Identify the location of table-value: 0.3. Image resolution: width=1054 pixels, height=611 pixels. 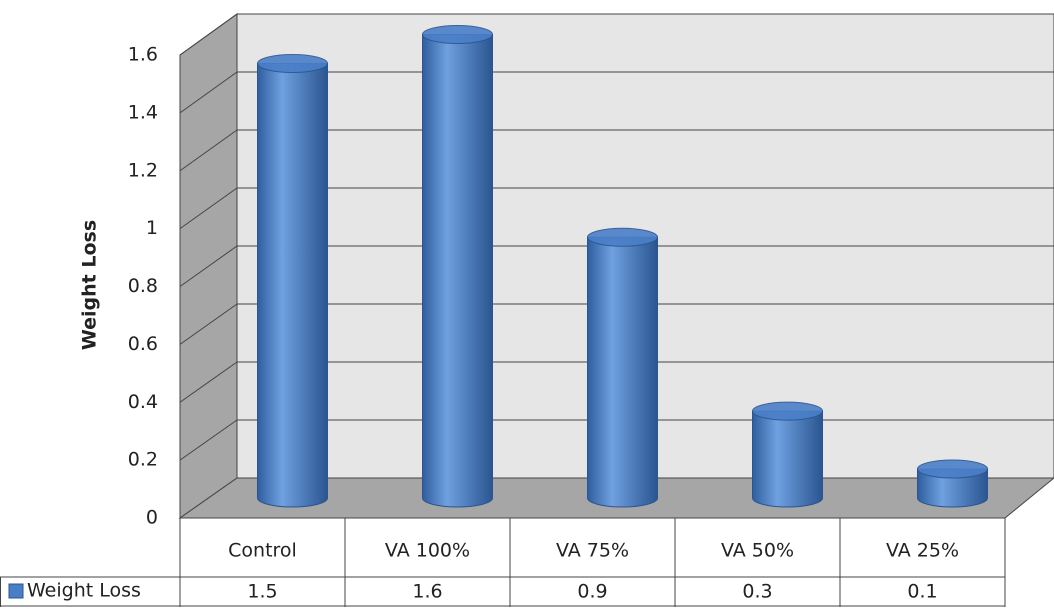
(757, 592).